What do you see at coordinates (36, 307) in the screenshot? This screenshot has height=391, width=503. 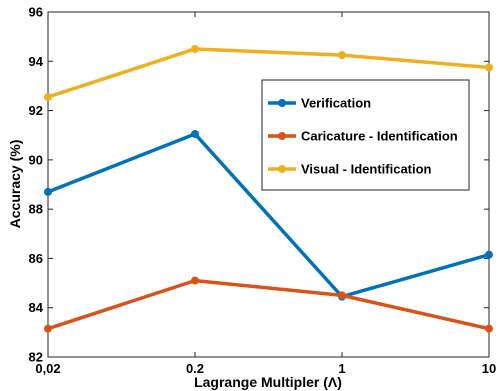 I see `y-tick-label: 84` at bounding box center [36, 307].